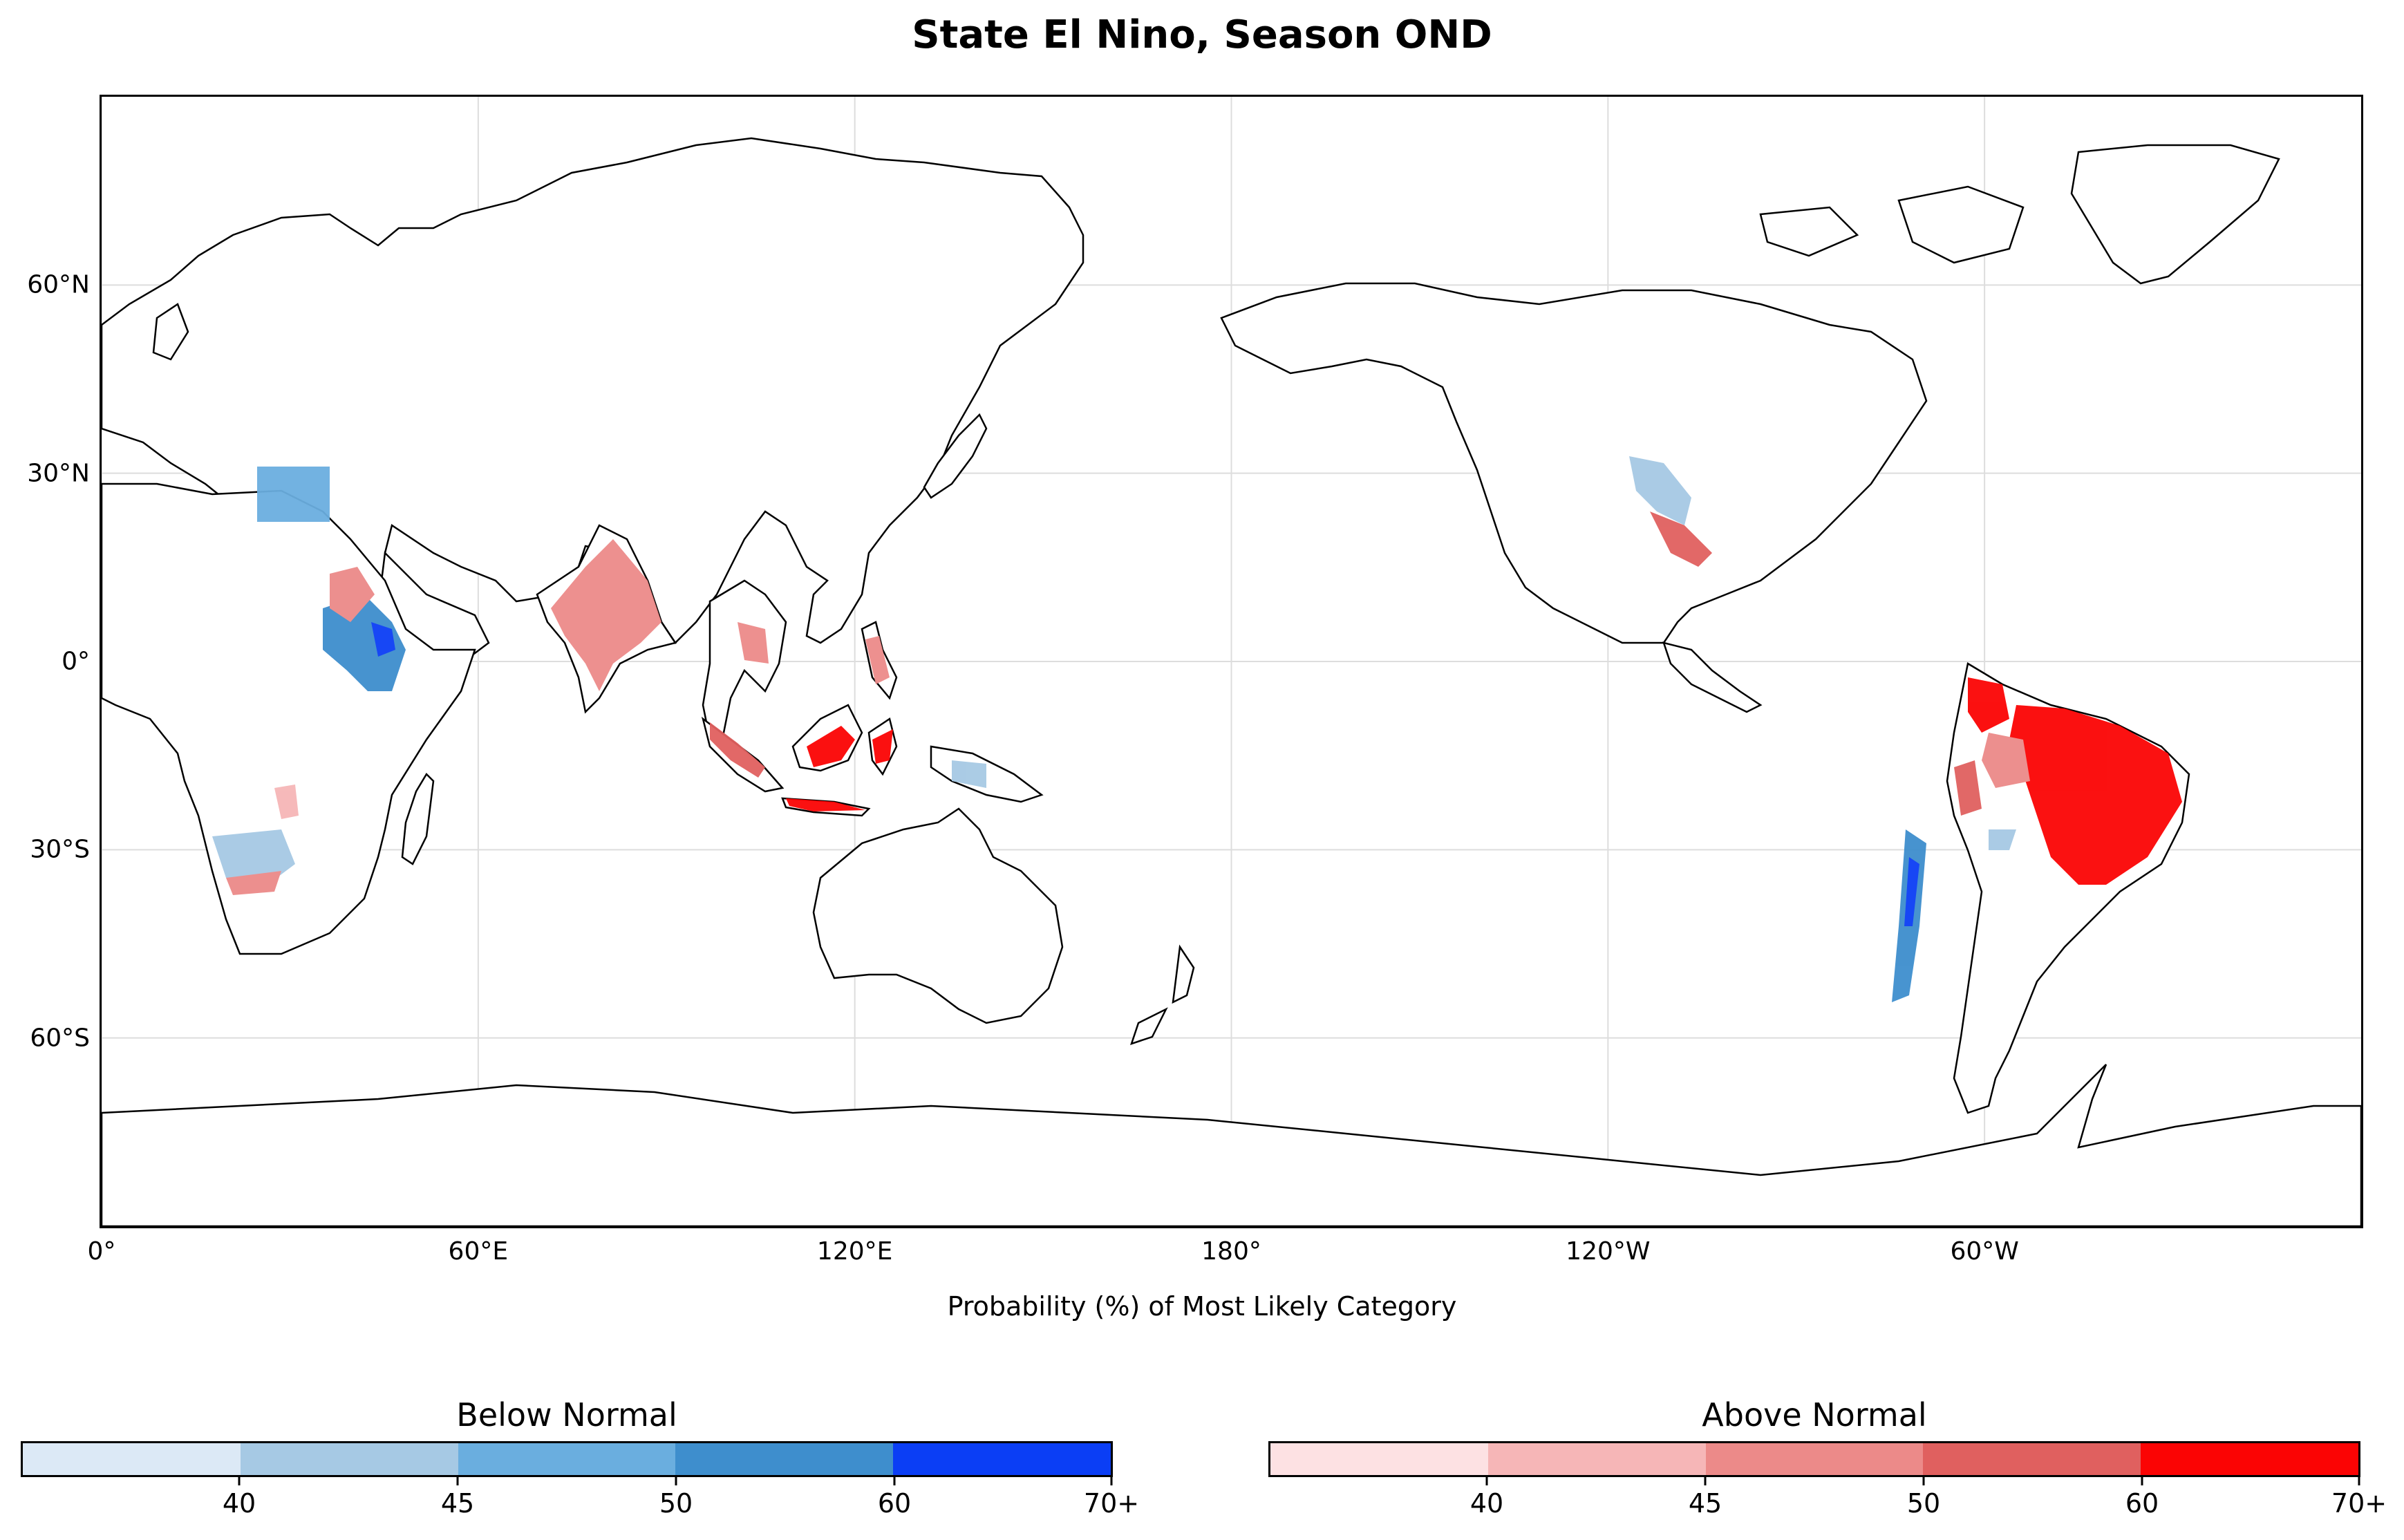 This screenshot has width=2404, height=1540. I want to click on map-title: State El Nino, Season OND, so click(1202, 34).